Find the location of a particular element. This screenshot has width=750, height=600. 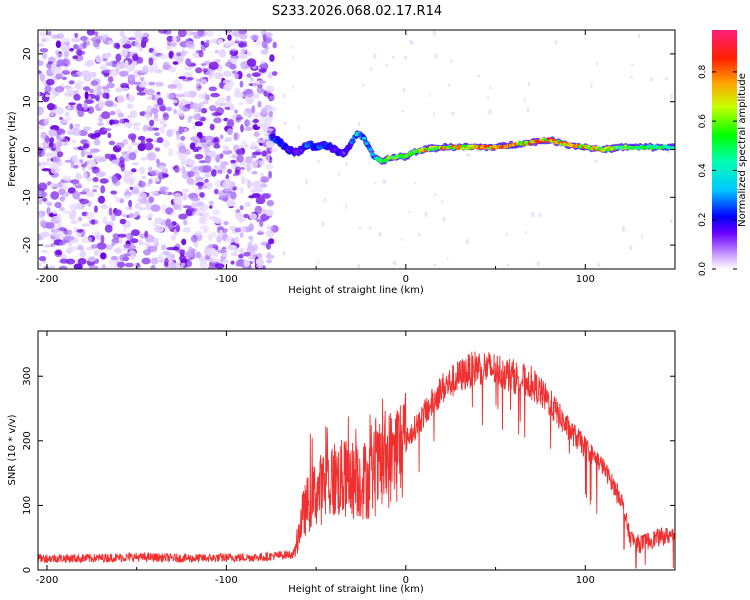

x-tick-label: -200 is located at coordinates (47, 580).